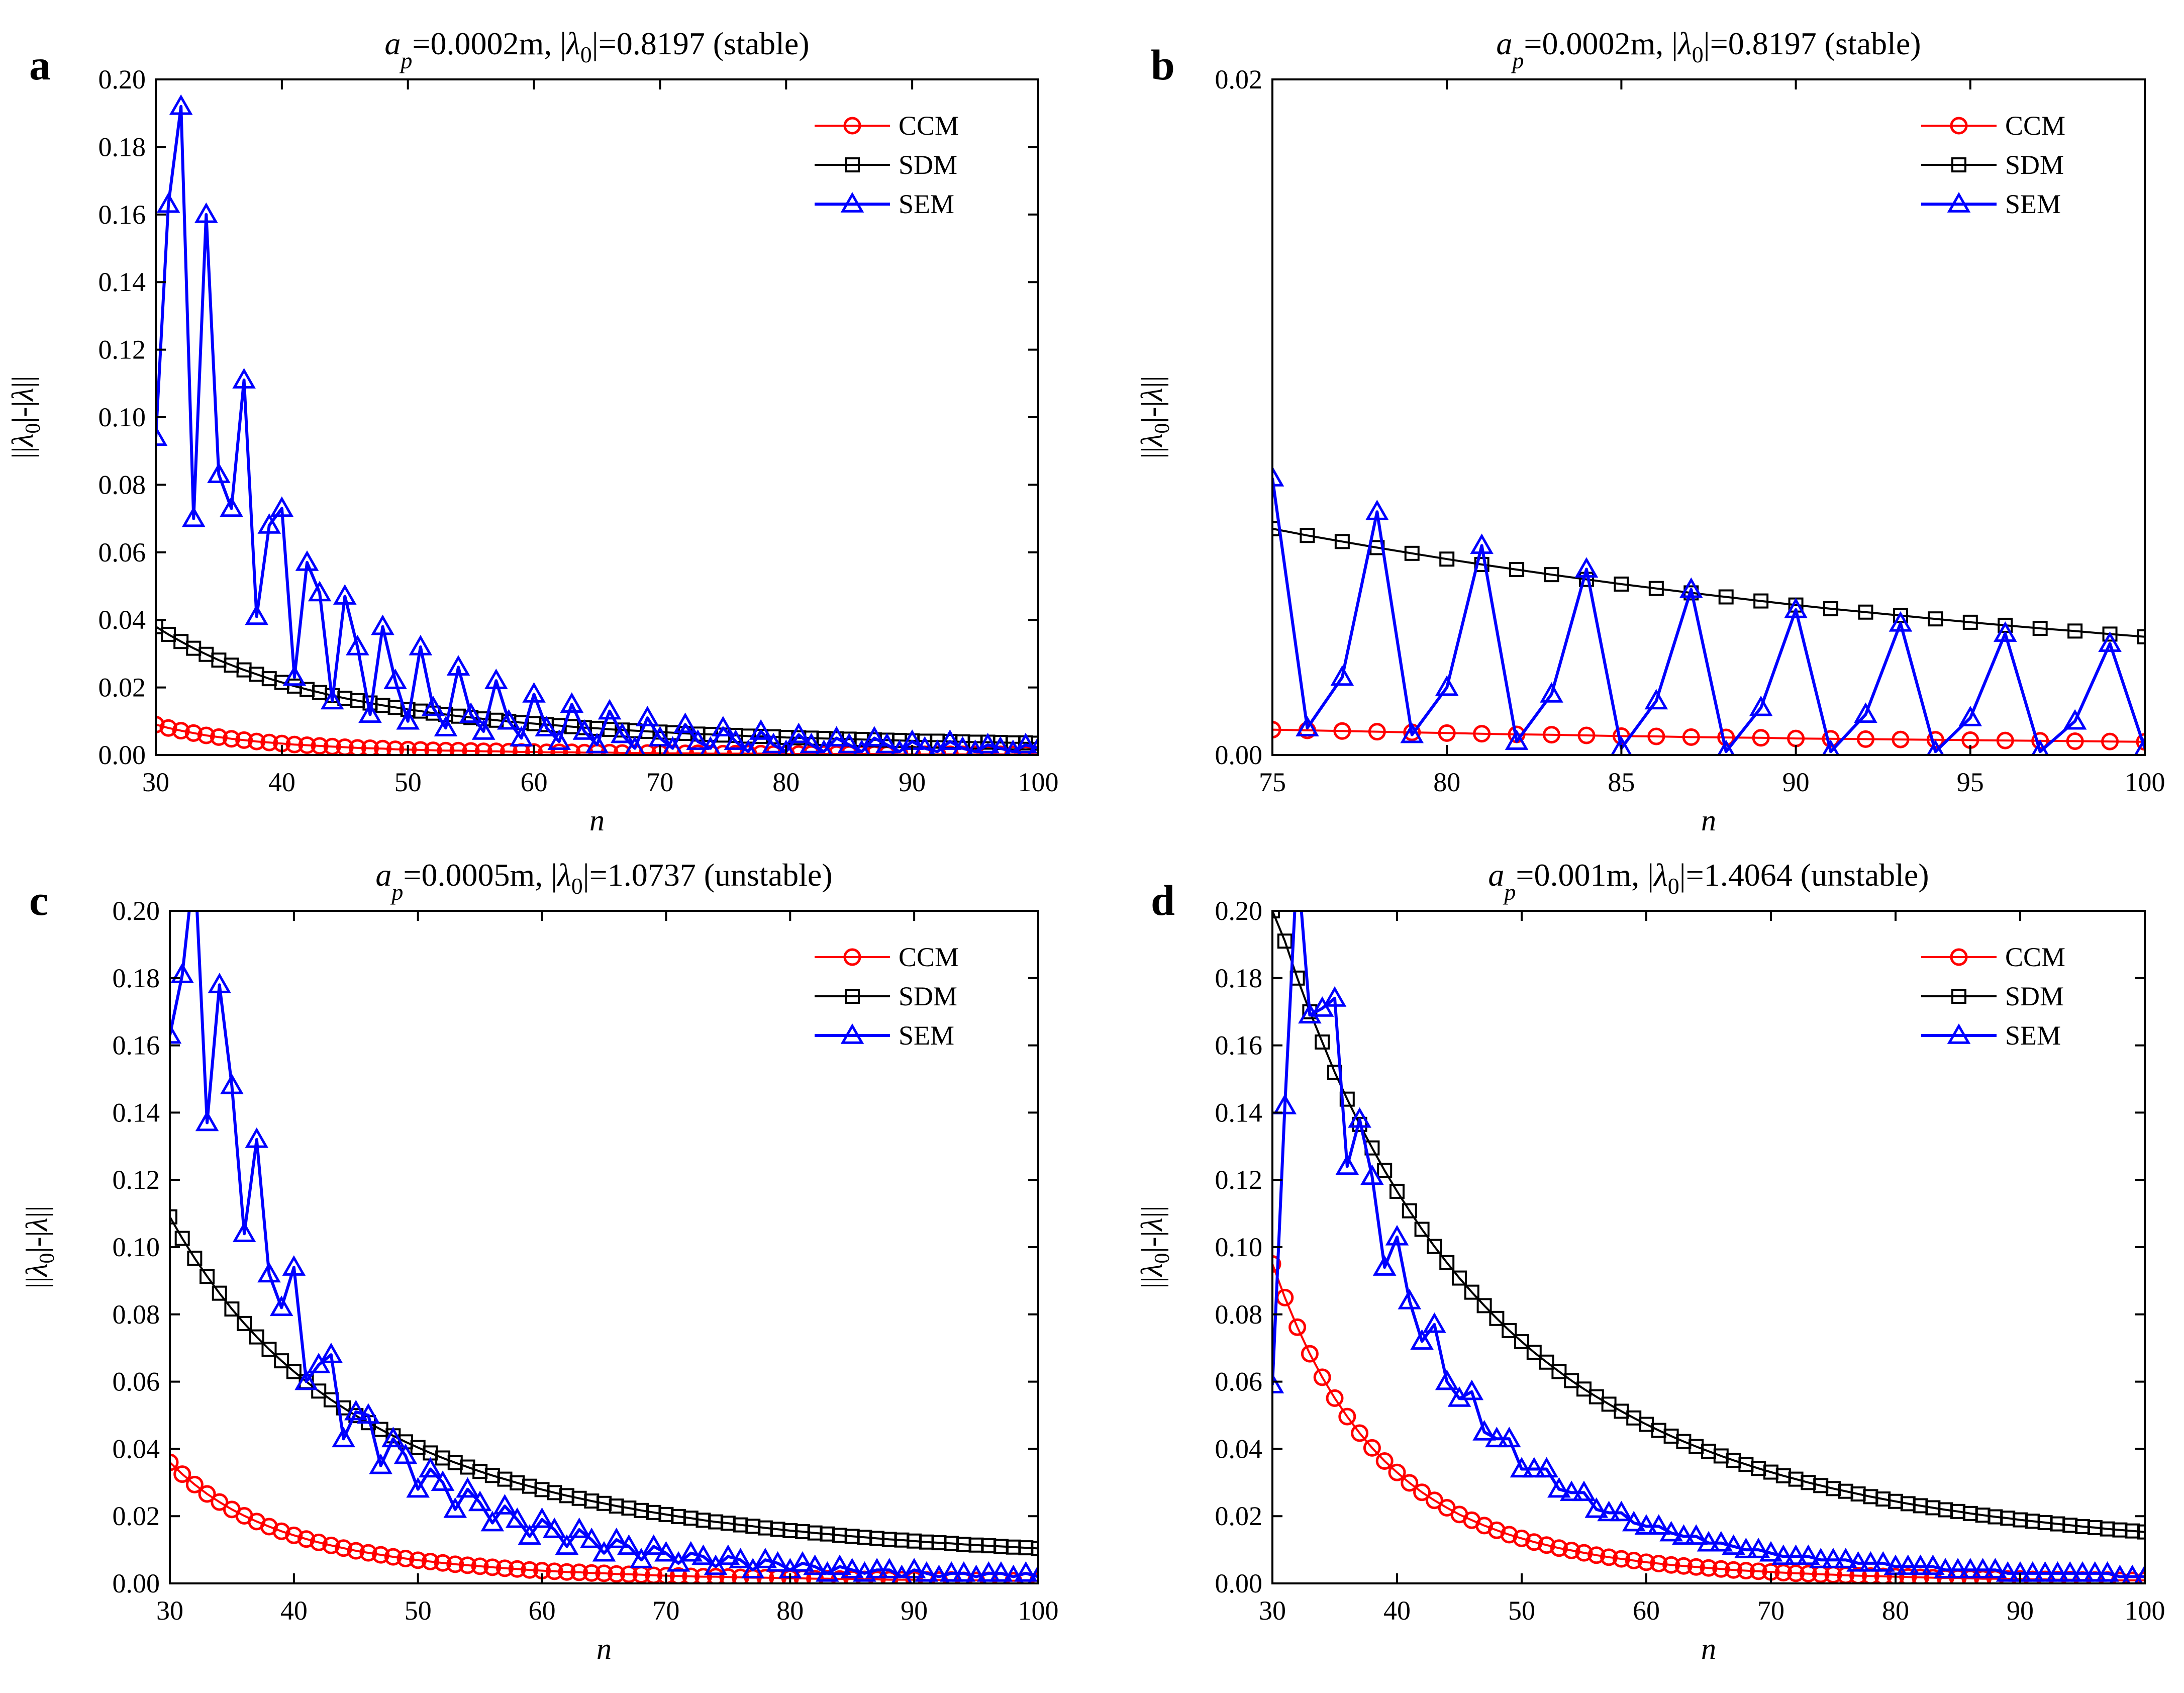 The image size is (2184, 1693). Describe the element at coordinates (701, 43) in the screenshot. I see `title-part: |=0.8197 (stable)` at that location.